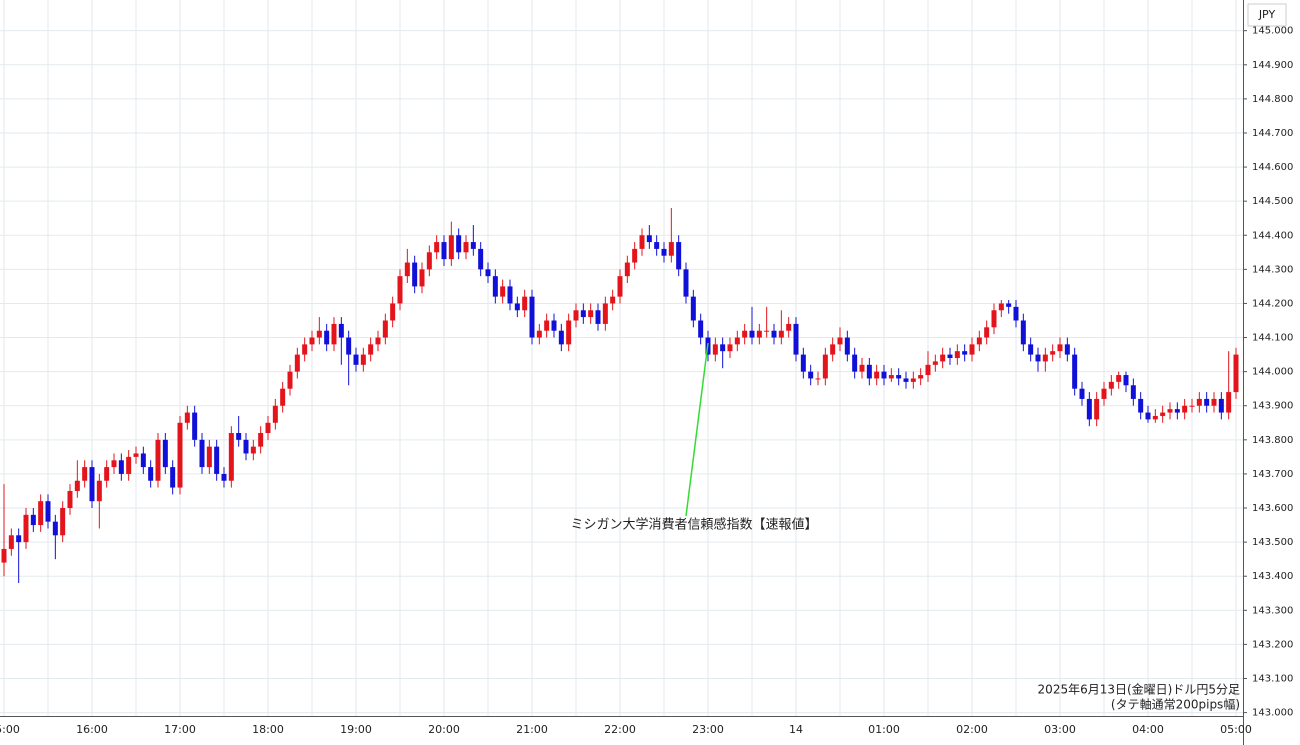 This screenshot has width=1300, height=745. I want to click on axis-label-box, so click(1267, 15).